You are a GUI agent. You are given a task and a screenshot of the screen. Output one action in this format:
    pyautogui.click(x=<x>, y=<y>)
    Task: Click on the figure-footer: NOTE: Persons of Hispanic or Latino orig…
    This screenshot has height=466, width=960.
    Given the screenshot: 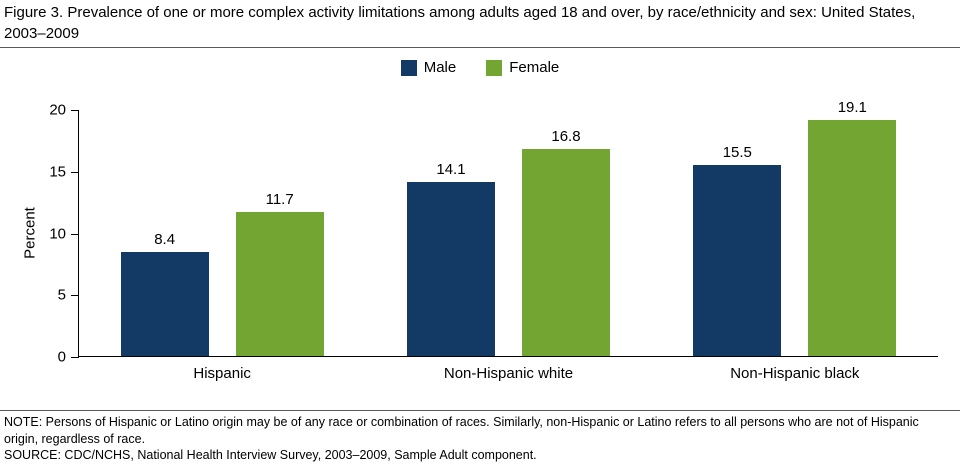 What is the action you would take?
    pyautogui.click(x=480, y=439)
    